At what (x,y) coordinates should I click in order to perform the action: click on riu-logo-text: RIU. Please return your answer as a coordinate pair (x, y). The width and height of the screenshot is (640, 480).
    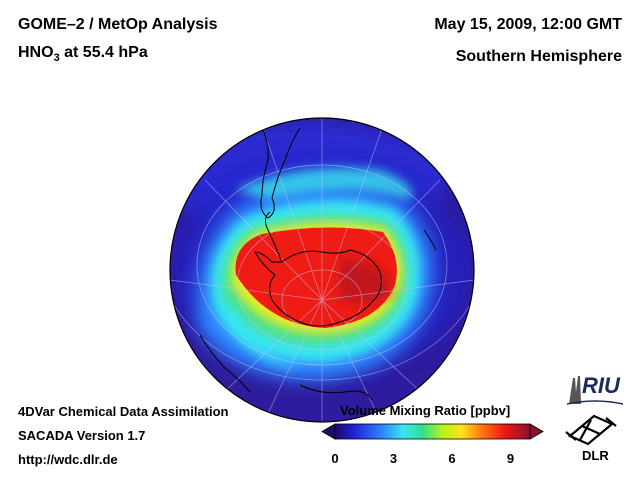
    Looking at the image, I should click on (601, 385).